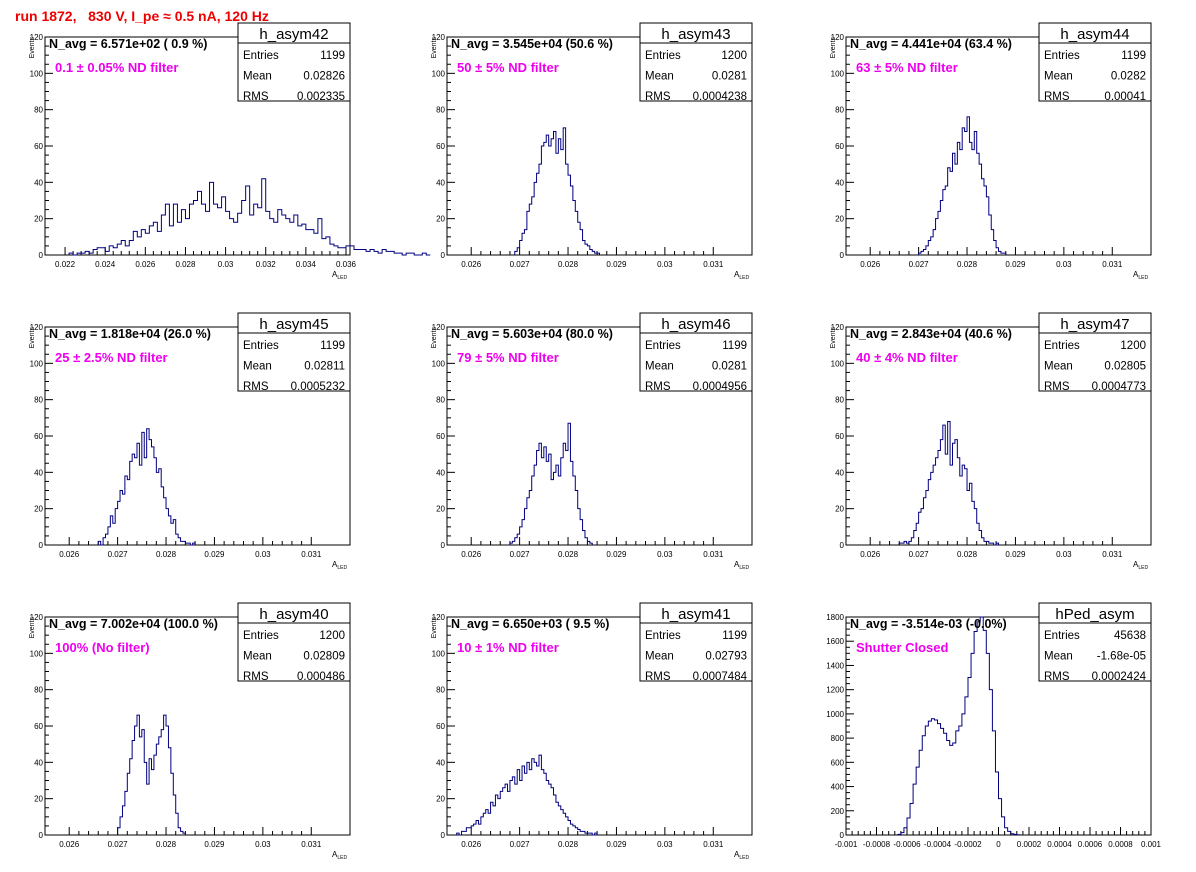  Describe the element at coordinates (1128, 77) in the screenshot. I see `stats-mean-value: 0.0282` at that location.